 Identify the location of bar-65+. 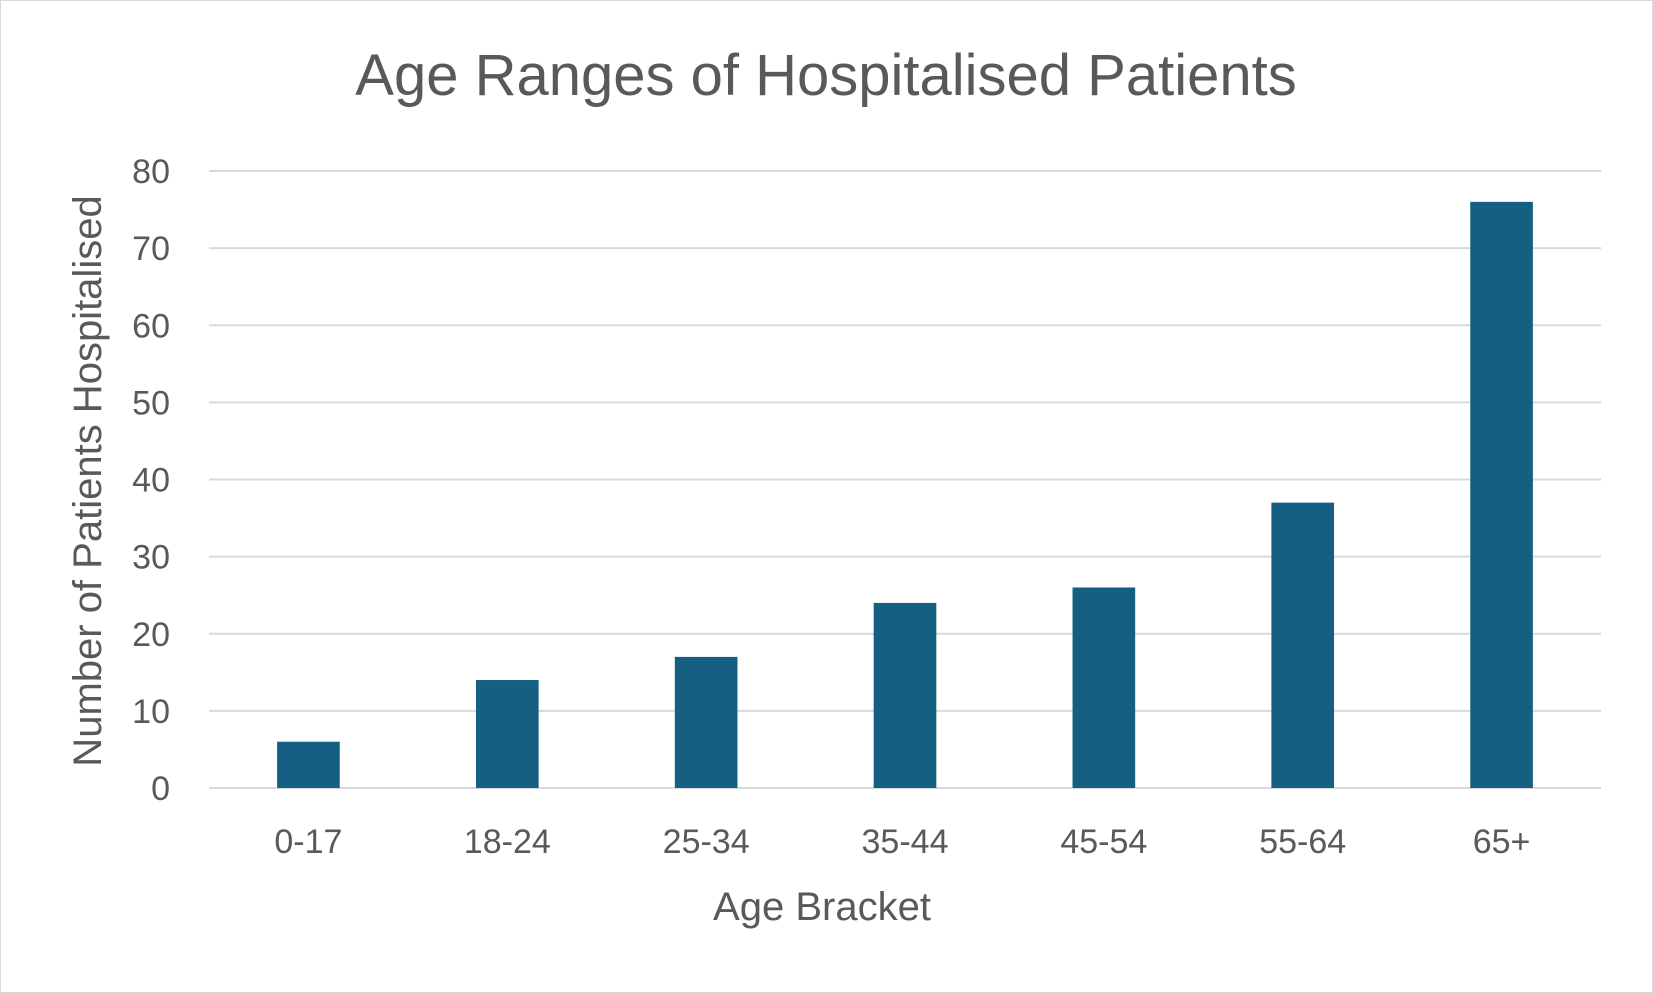
(1501, 495).